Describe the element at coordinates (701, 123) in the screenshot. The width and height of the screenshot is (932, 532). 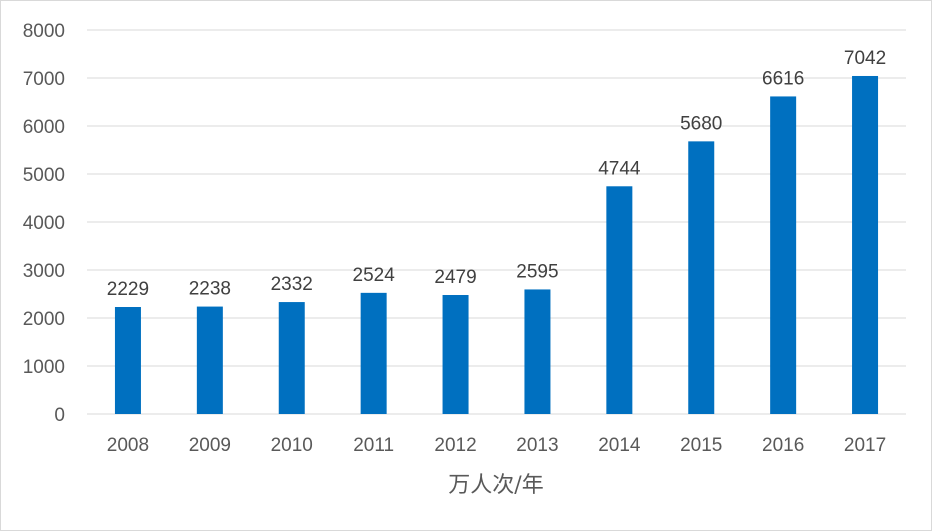
I see `data-label: 5680` at that location.